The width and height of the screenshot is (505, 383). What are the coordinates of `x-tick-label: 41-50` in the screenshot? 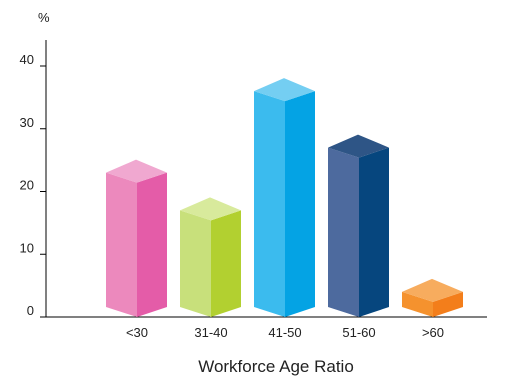 It's located at (284, 332).